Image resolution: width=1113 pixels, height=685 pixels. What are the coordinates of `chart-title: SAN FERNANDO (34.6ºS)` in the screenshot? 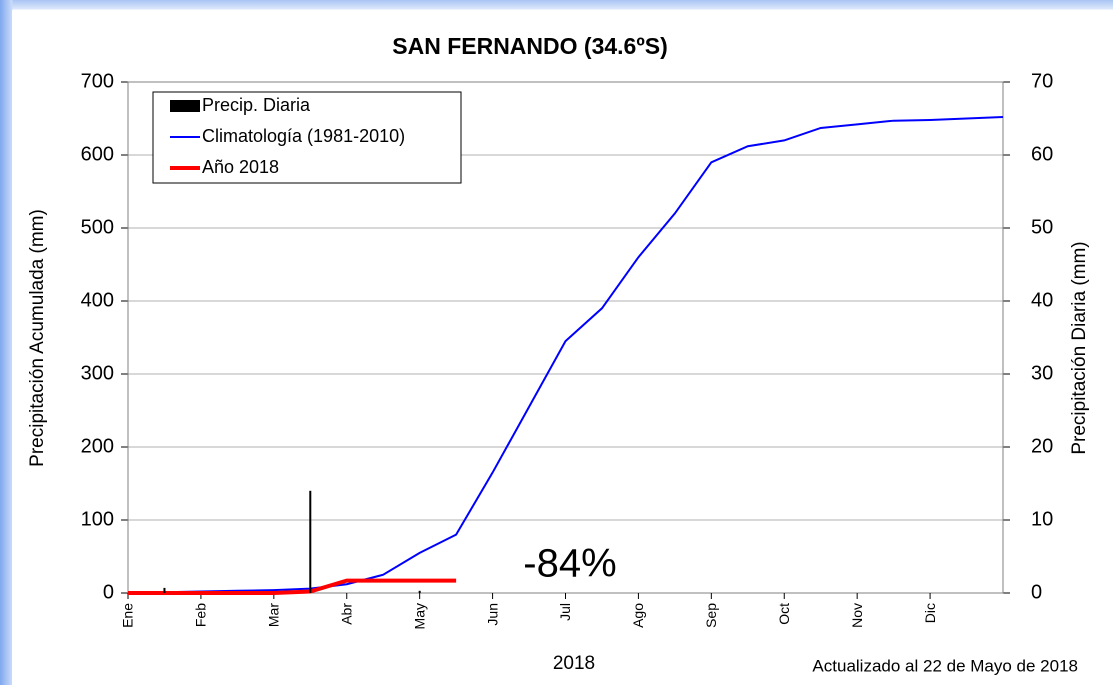 It's located at (530, 46).